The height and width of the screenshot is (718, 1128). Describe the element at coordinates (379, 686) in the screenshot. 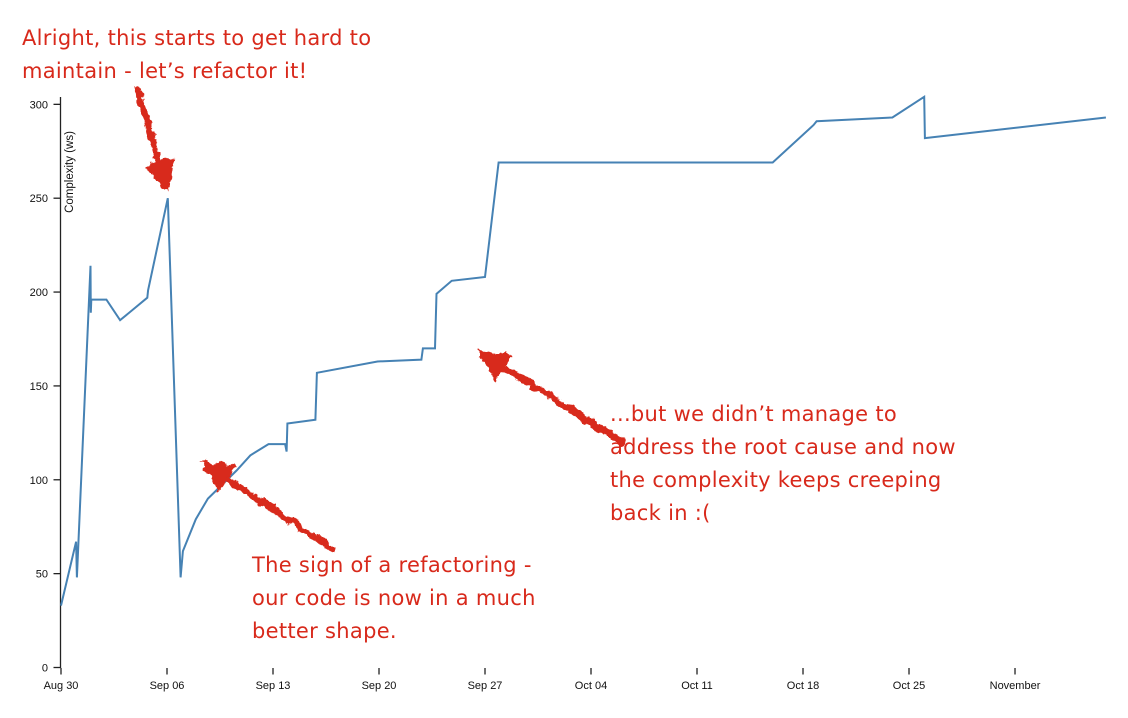

I see `x-tick-label: Sep 20` at that location.